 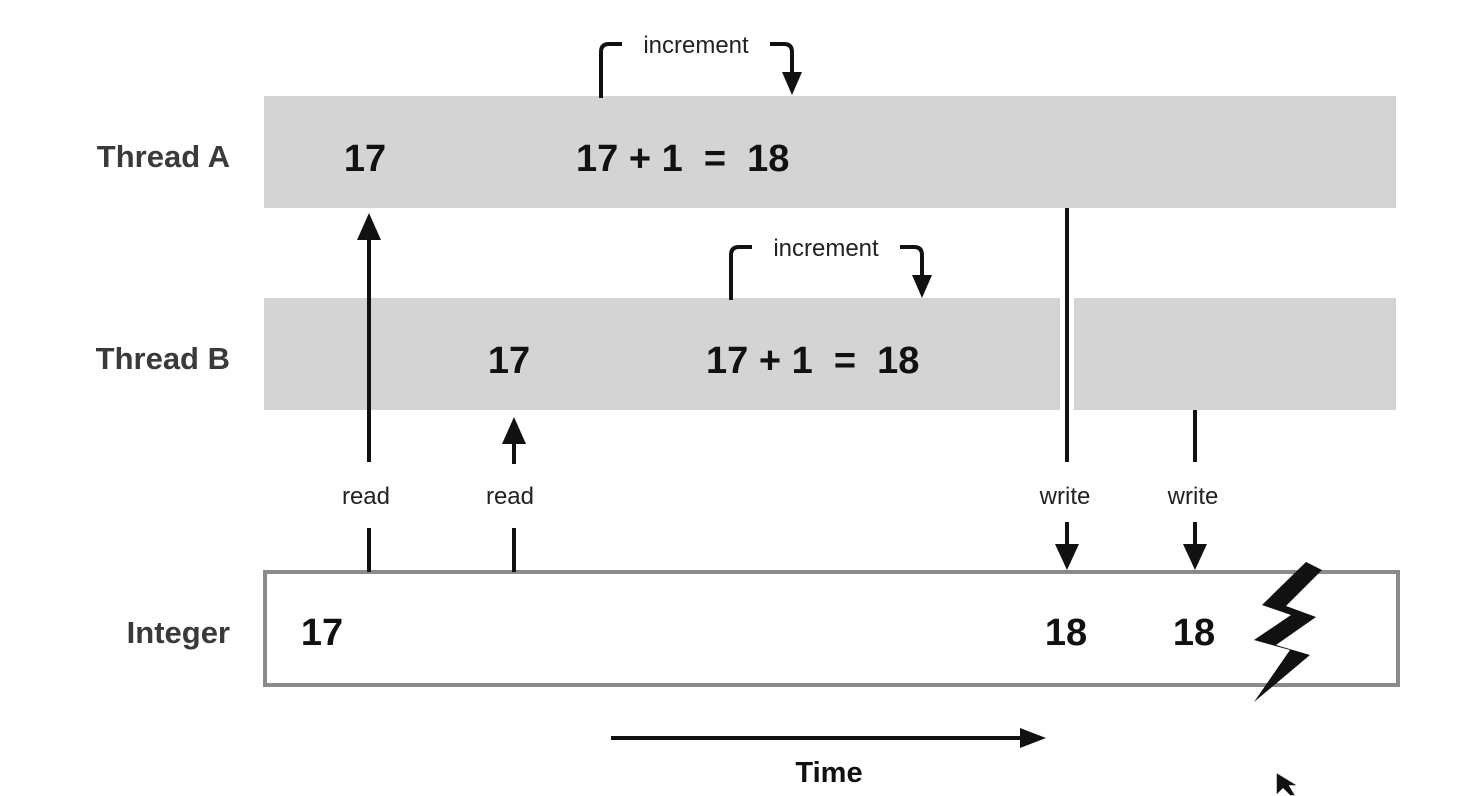 I want to click on read-arrow-a-head, so click(x=369, y=226).